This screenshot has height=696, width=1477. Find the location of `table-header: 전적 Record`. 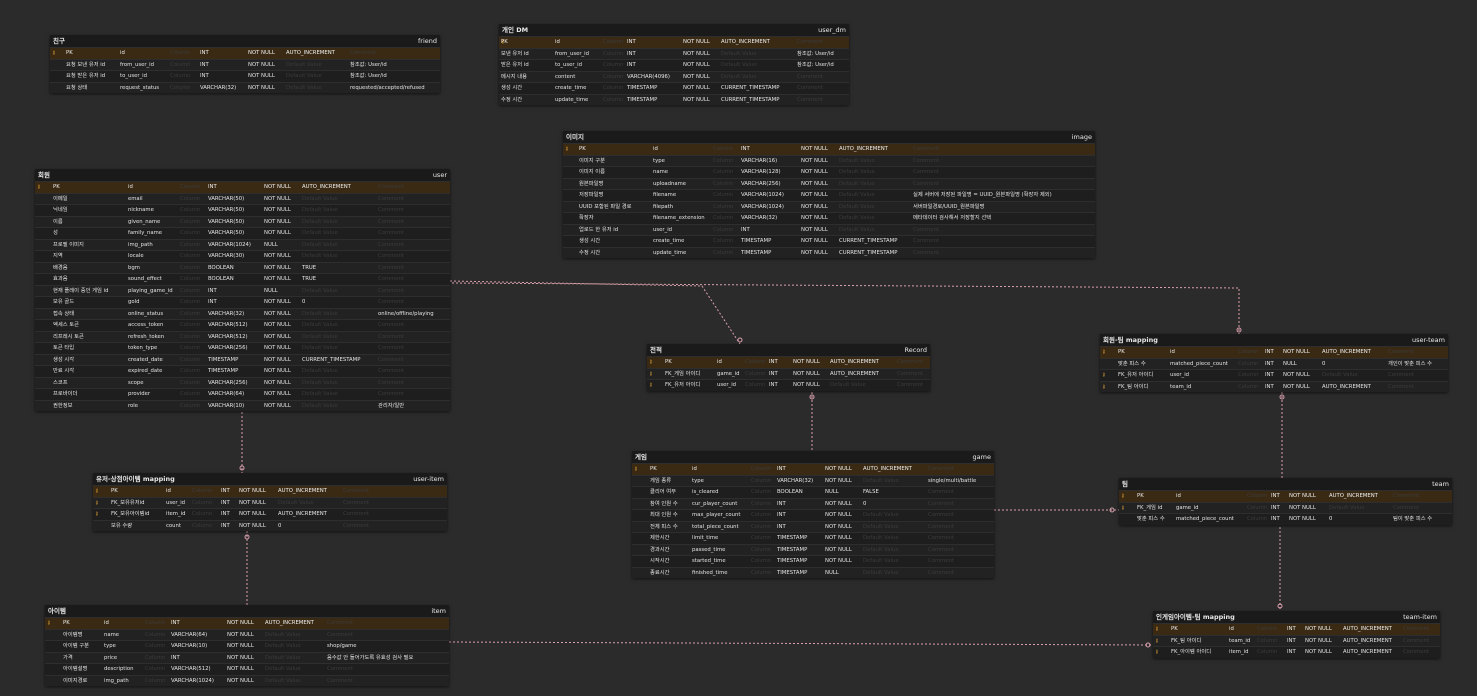

table-header: 전적 Record is located at coordinates (788, 350).